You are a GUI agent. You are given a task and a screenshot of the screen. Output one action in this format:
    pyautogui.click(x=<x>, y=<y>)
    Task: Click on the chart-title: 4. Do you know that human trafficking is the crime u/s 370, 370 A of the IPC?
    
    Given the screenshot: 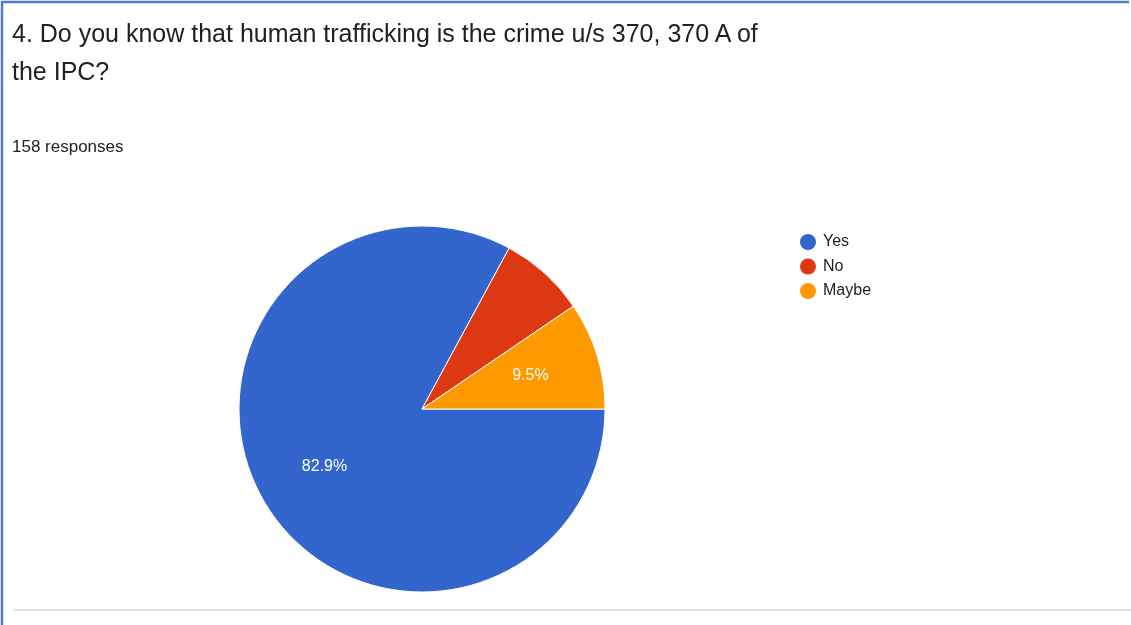 What is the action you would take?
    pyautogui.click(x=385, y=52)
    